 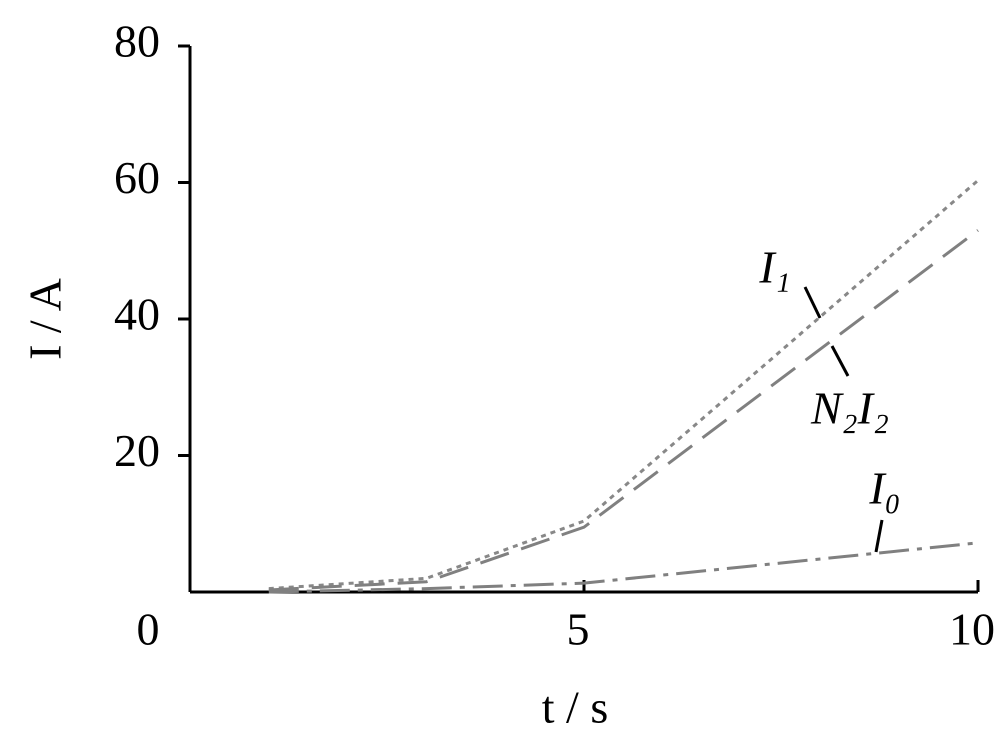 What do you see at coordinates (137, 177) in the screenshot?
I see `y-tick-label: 60` at bounding box center [137, 177].